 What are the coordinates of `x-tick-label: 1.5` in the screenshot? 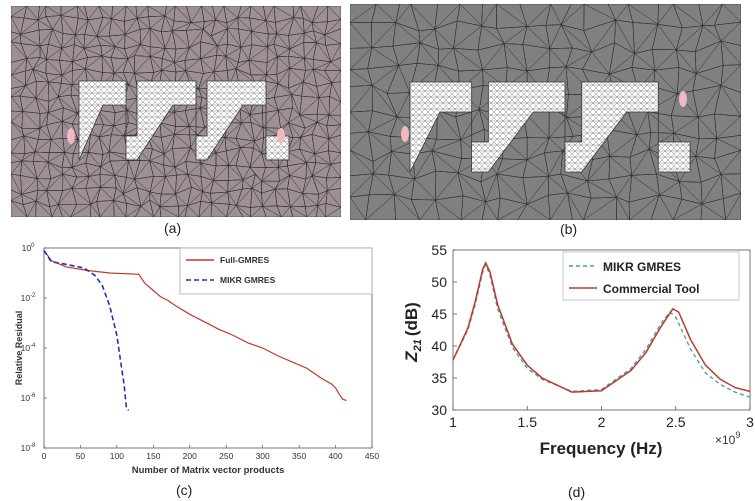 It's located at (528, 422).